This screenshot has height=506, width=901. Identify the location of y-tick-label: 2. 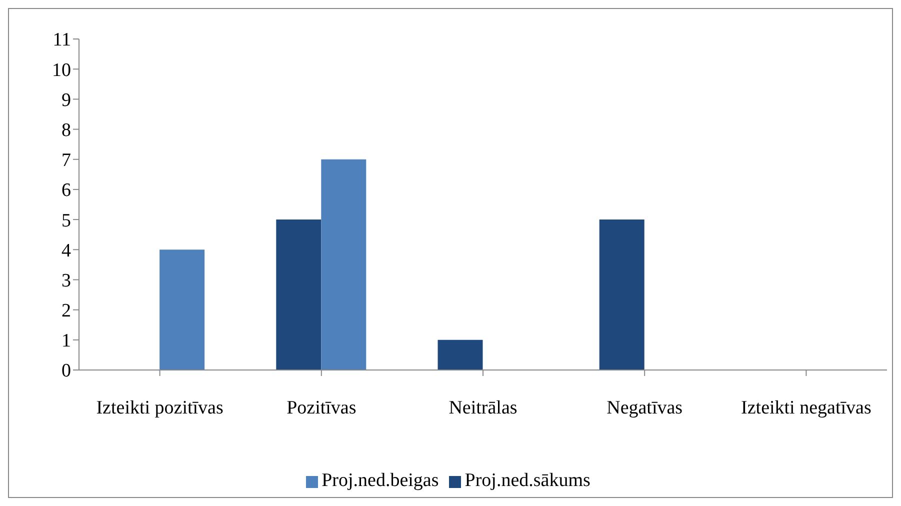
(66, 311).